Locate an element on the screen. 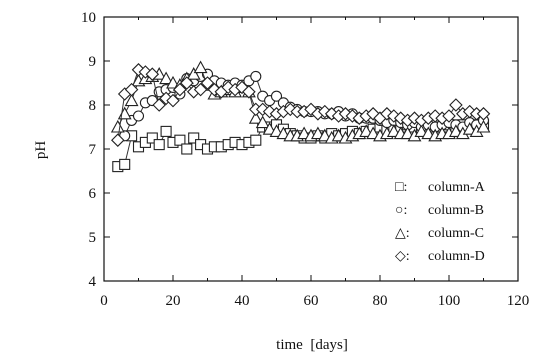 This screenshot has width=545, height=355. y-tick-label: 6 is located at coordinates (93, 194).